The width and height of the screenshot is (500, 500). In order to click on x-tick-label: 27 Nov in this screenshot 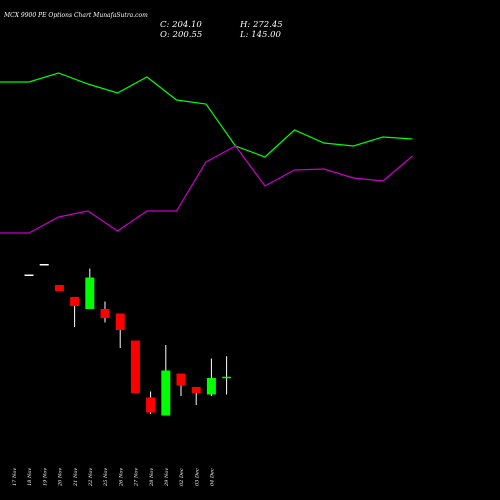, I will do `click(137, 477)`.